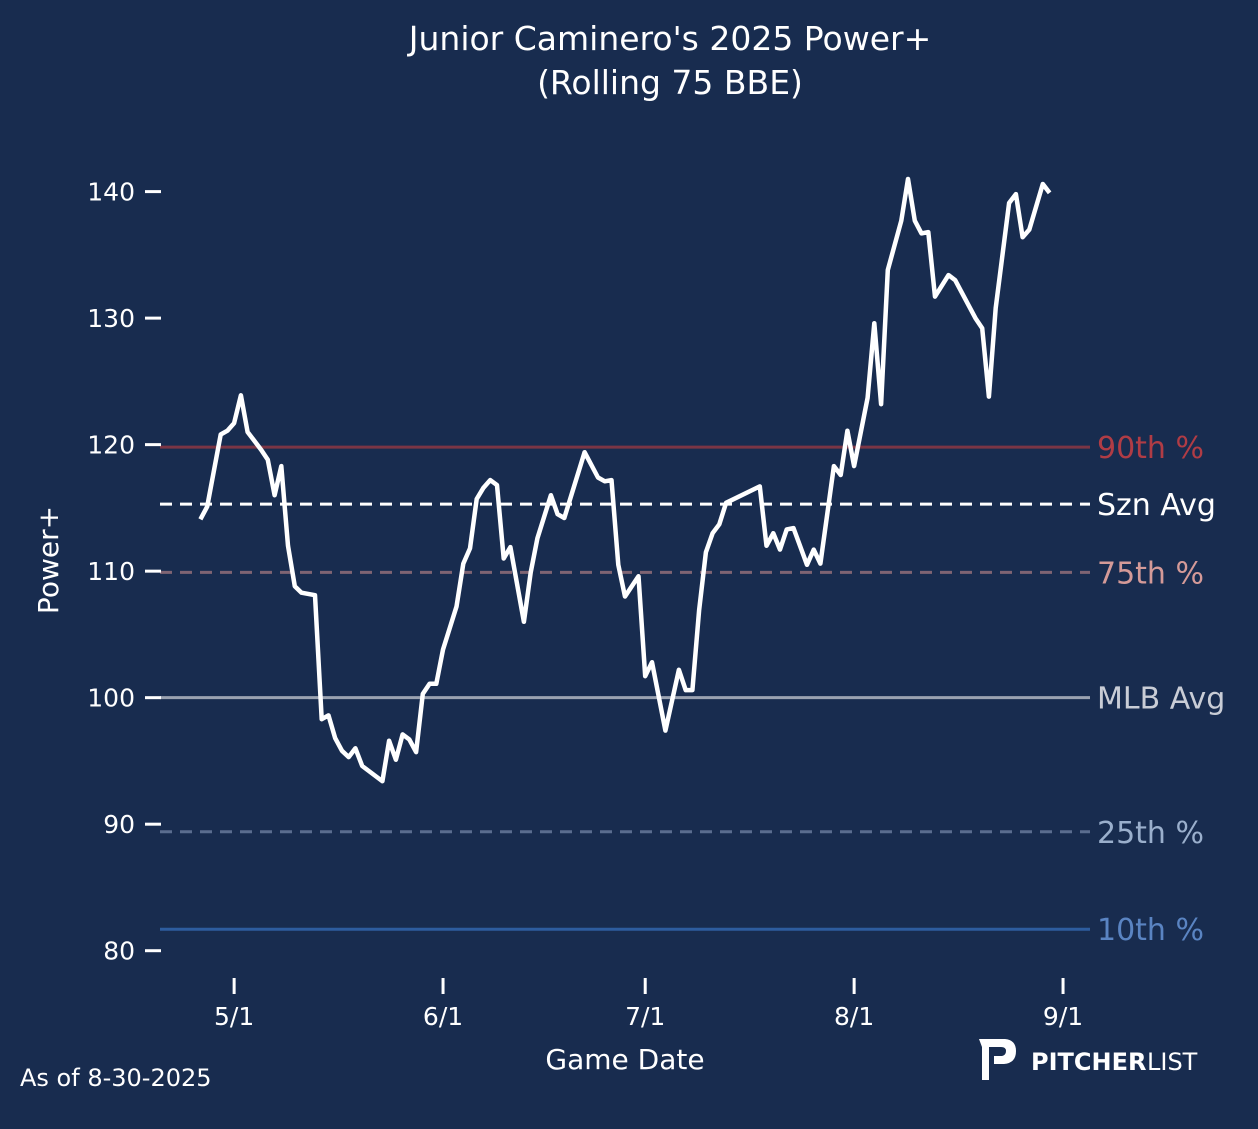 The image size is (1258, 1129). Describe the element at coordinates (1172, 1062) in the screenshot. I see `logo-text-light: LIST` at that location.